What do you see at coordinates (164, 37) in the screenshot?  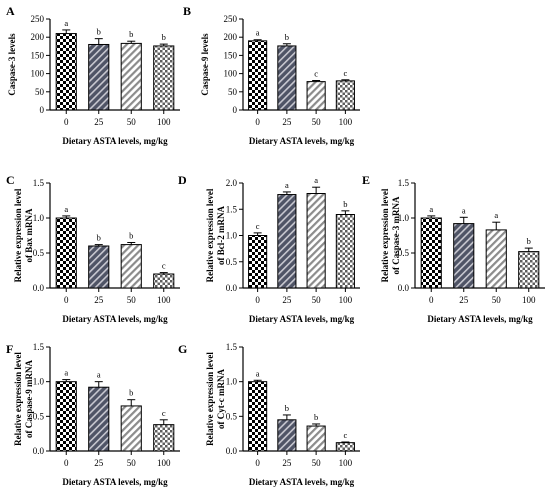 I see `significance-letter-a-100: b` at bounding box center [164, 37].